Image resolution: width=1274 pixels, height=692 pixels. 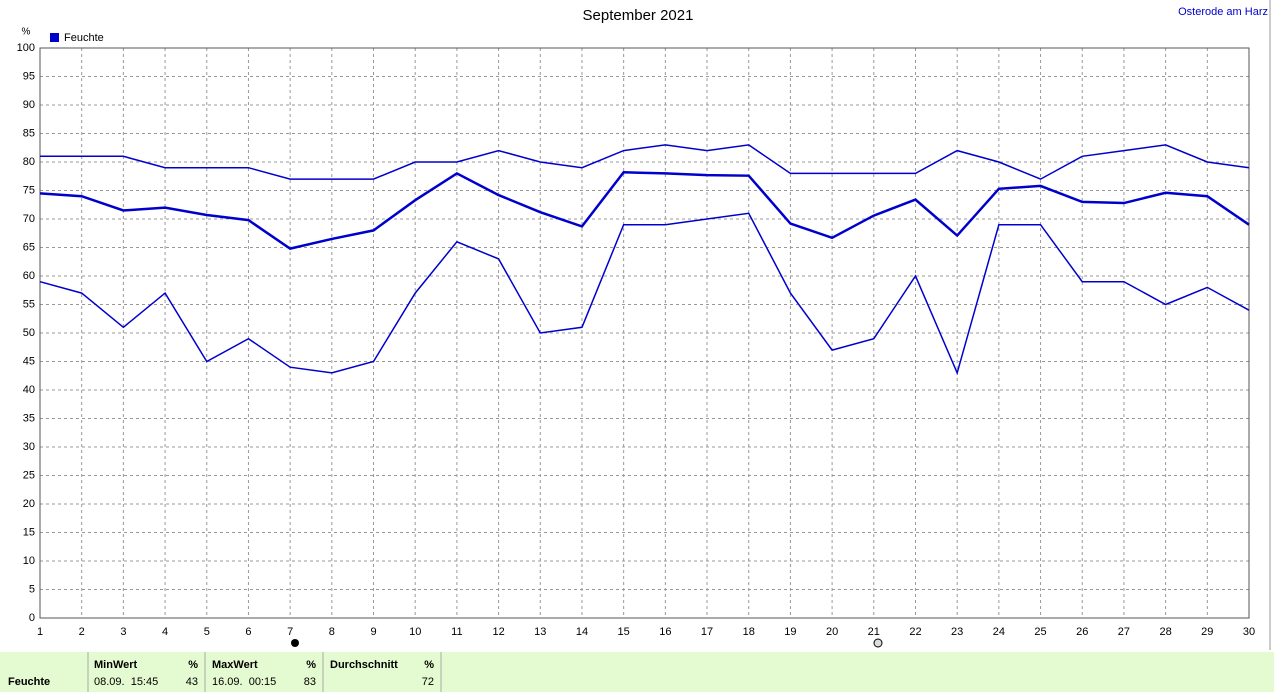 I want to click on x-tick-label: 15, so click(x=624, y=632).